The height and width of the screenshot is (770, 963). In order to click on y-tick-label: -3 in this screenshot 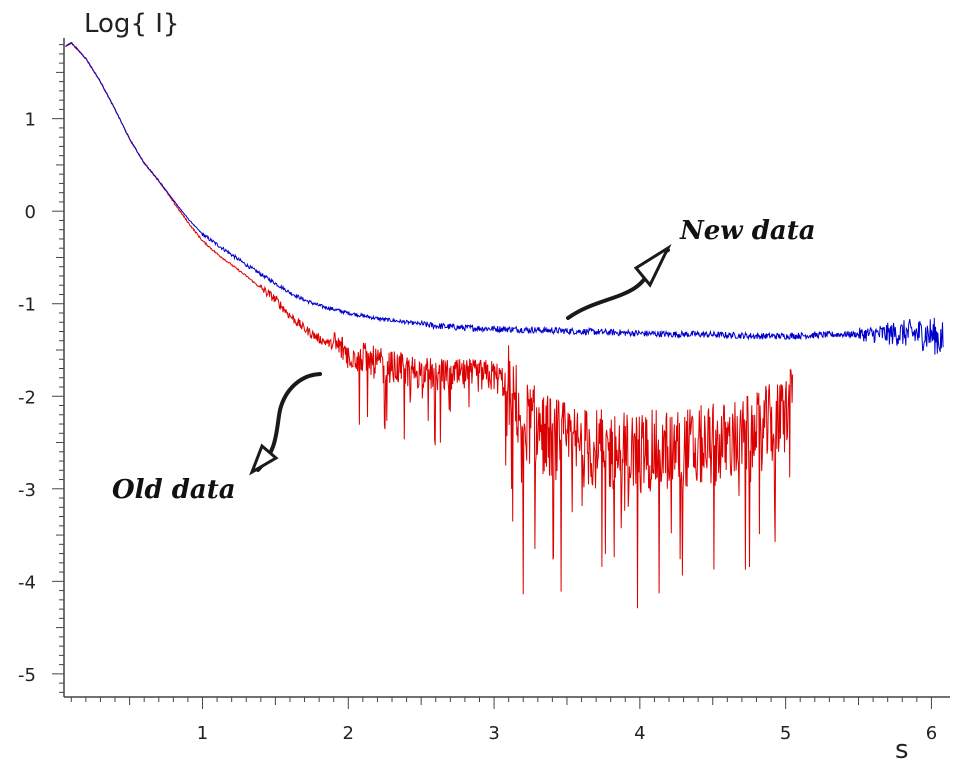, I will do `click(27, 490)`.